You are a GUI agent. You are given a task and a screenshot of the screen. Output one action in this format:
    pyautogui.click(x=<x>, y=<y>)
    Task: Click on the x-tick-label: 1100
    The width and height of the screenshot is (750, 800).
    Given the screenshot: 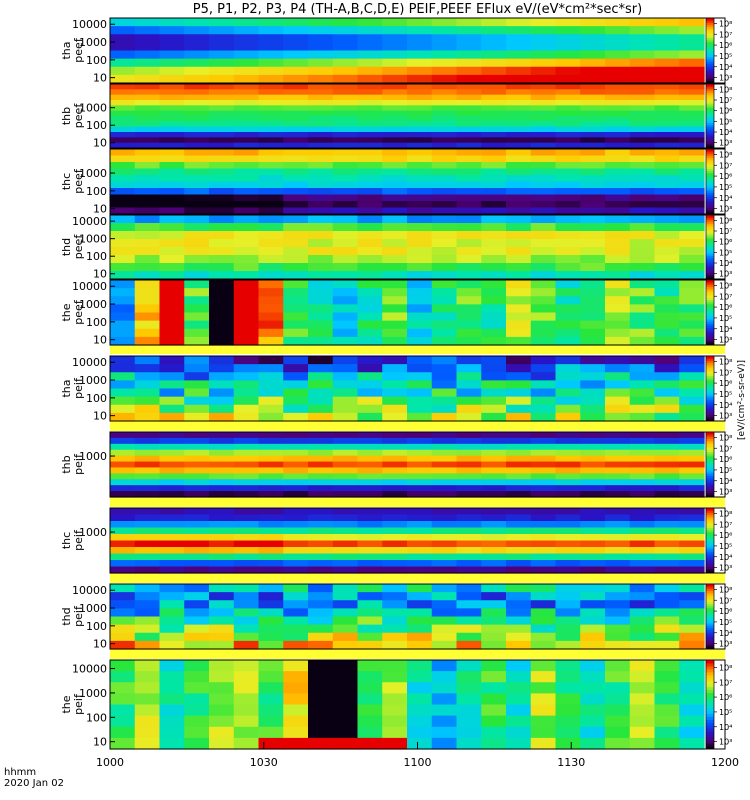 What is the action you would take?
    pyautogui.click(x=418, y=762)
    